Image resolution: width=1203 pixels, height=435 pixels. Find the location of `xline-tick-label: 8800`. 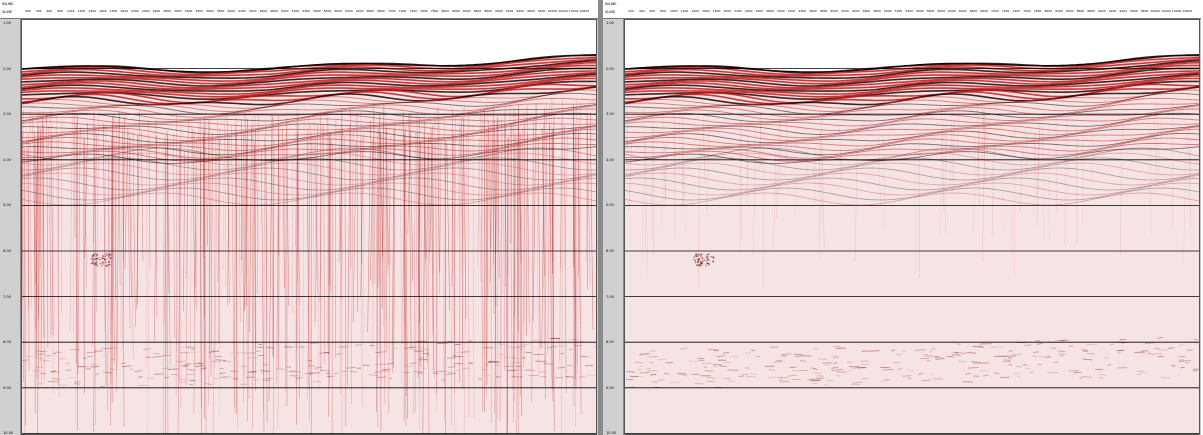

xline-tick-label: 8800 is located at coordinates (1091, 11).